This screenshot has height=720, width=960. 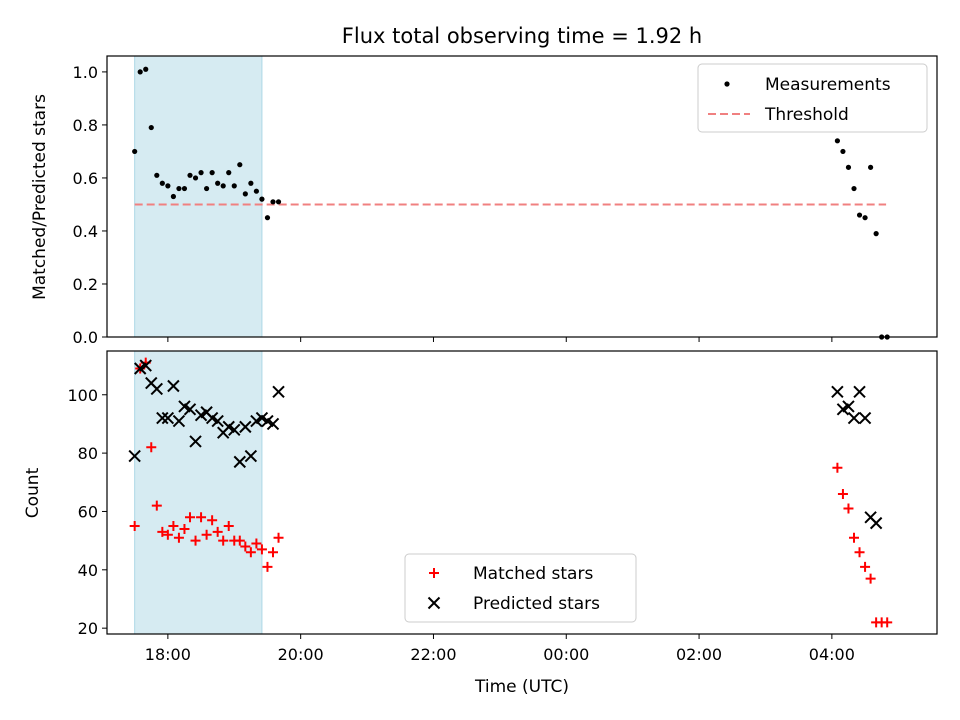 What do you see at coordinates (33, 492) in the screenshot?
I see `count-y-axis-label: Count` at bounding box center [33, 492].